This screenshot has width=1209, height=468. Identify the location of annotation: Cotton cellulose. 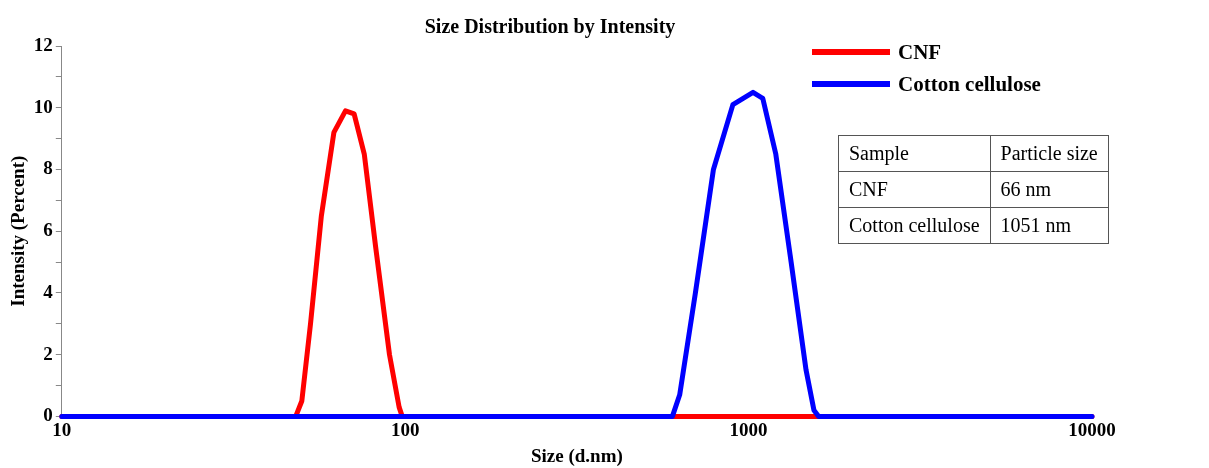
(914, 225).